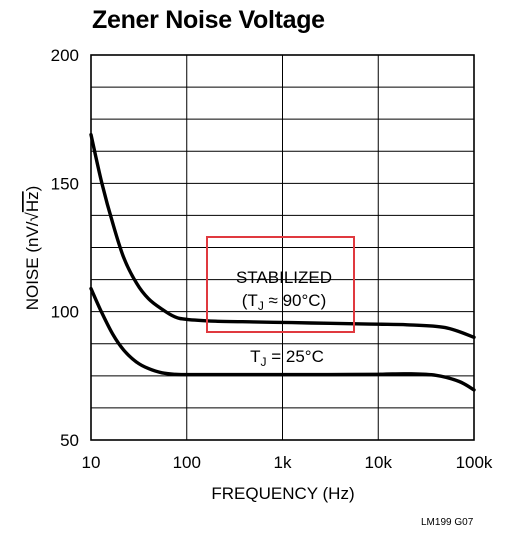 The image size is (531, 543). What do you see at coordinates (32, 201) in the screenshot?
I see `y-axis-label-radicand: Hz` at bounding box center [32, 201].